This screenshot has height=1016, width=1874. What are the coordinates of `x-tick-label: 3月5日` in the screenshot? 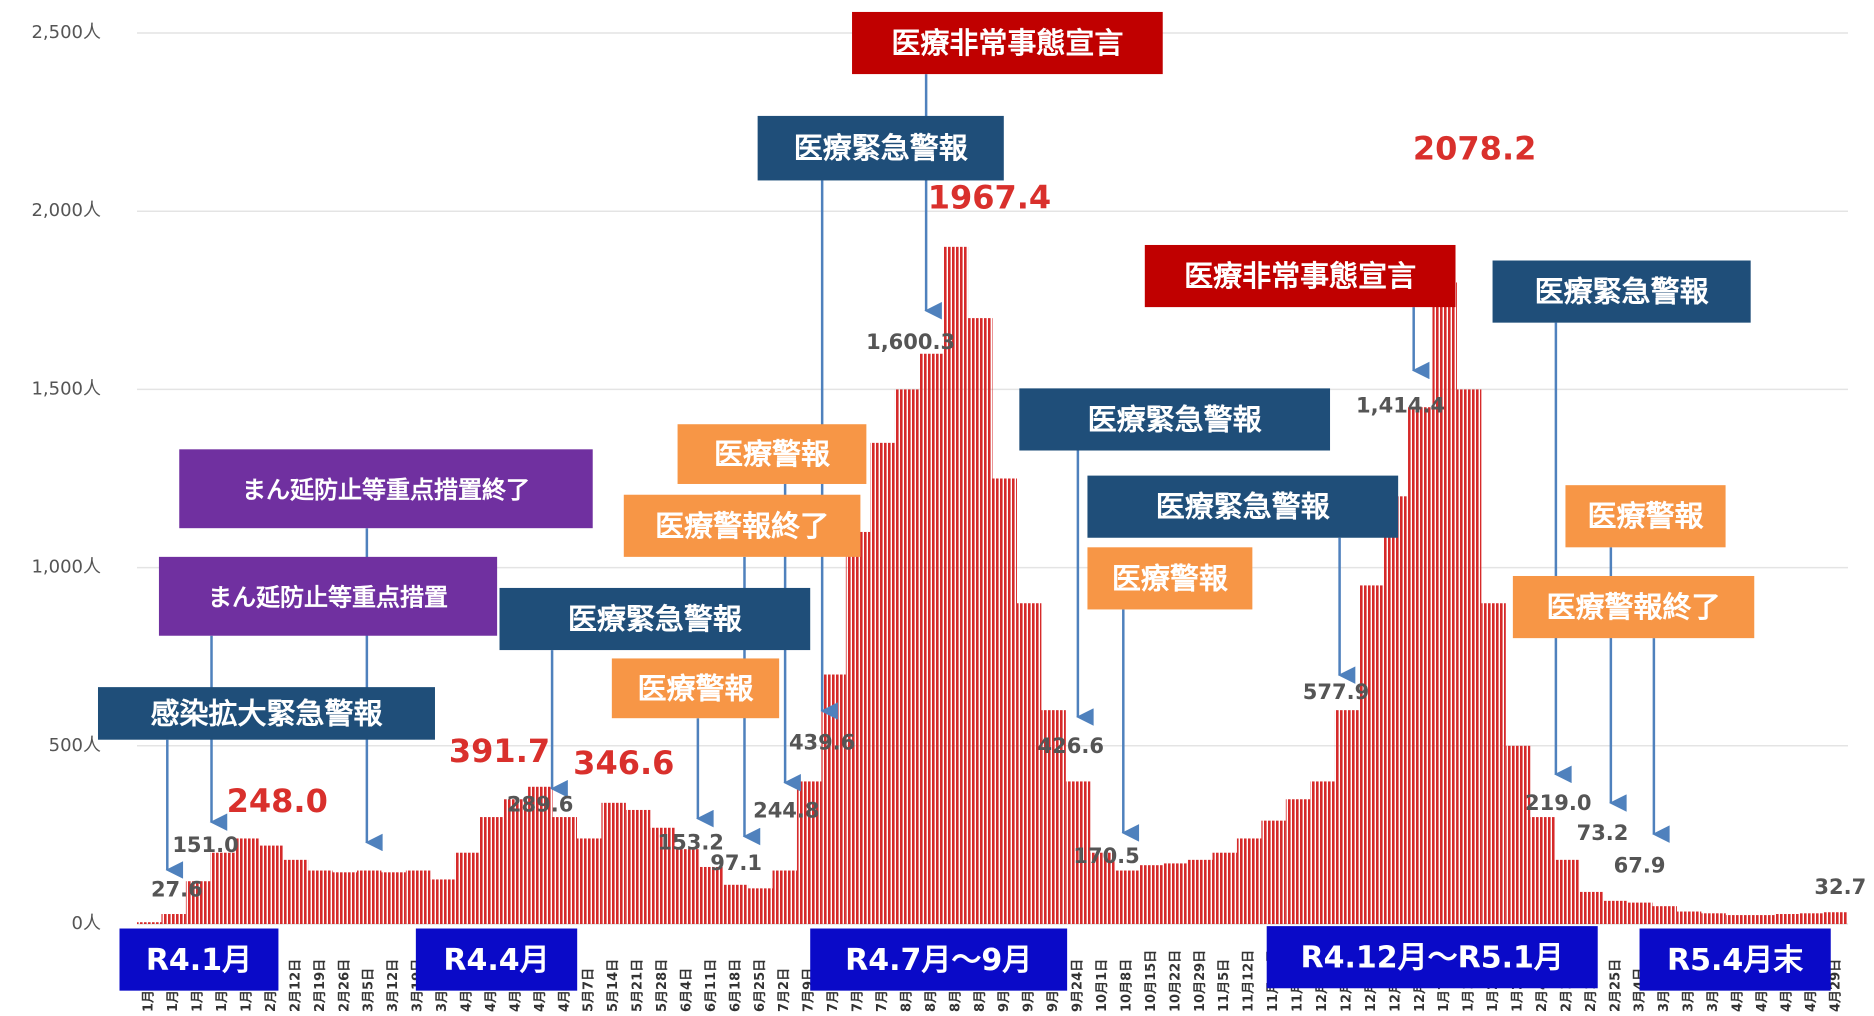 It's located at (369, 990).